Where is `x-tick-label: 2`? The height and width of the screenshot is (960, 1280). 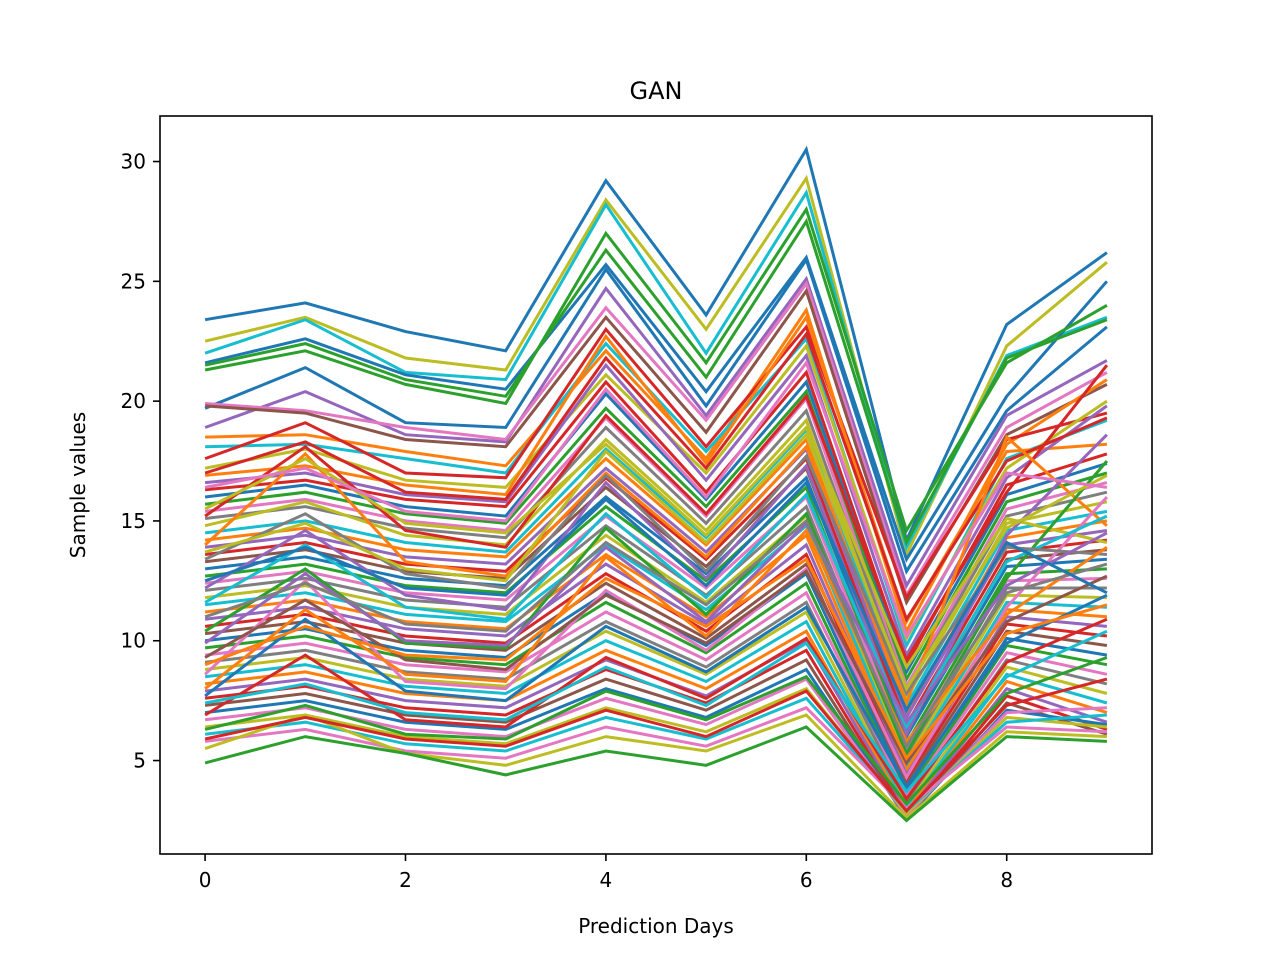
x-tick-label: 2 is located at coordinates (405, 880).